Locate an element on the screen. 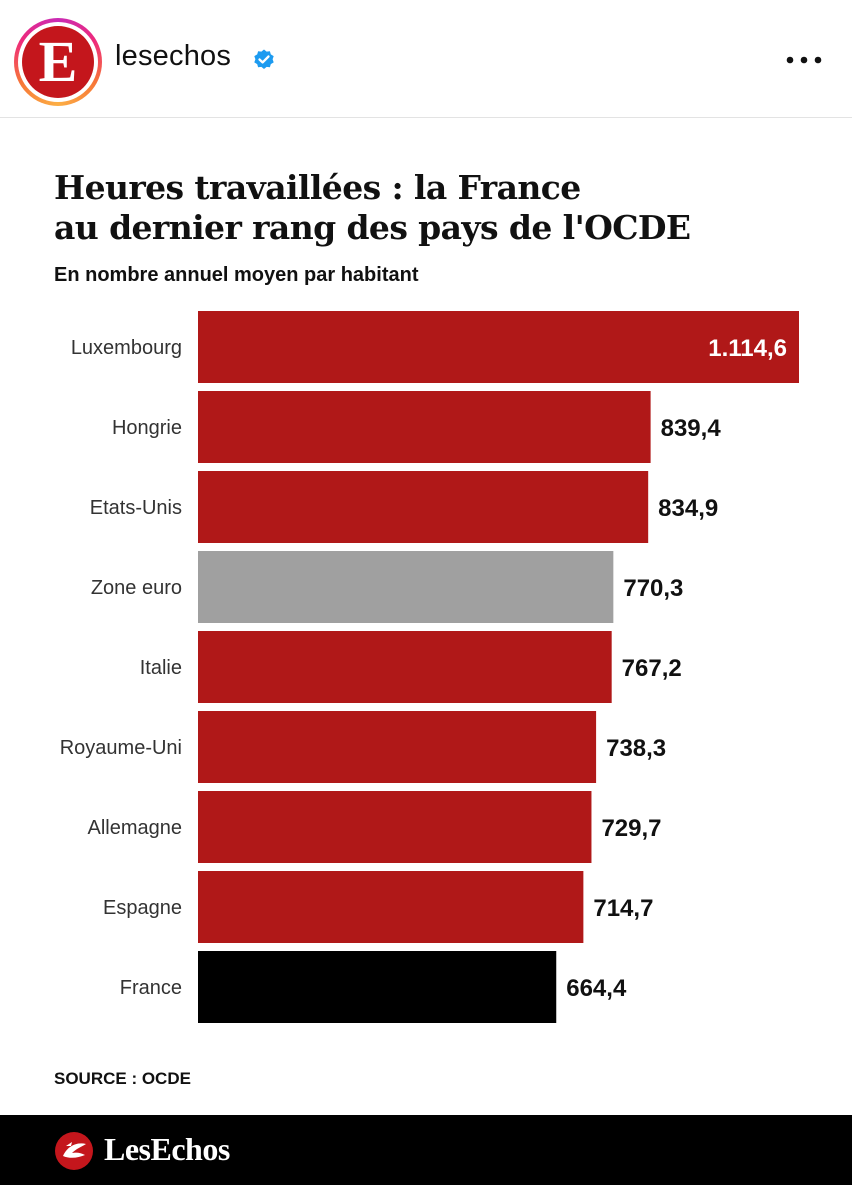 The height and width of the screenshot is (1200, 852). value-label-allemagne: 729,7 is located at coordinates (631, 828).